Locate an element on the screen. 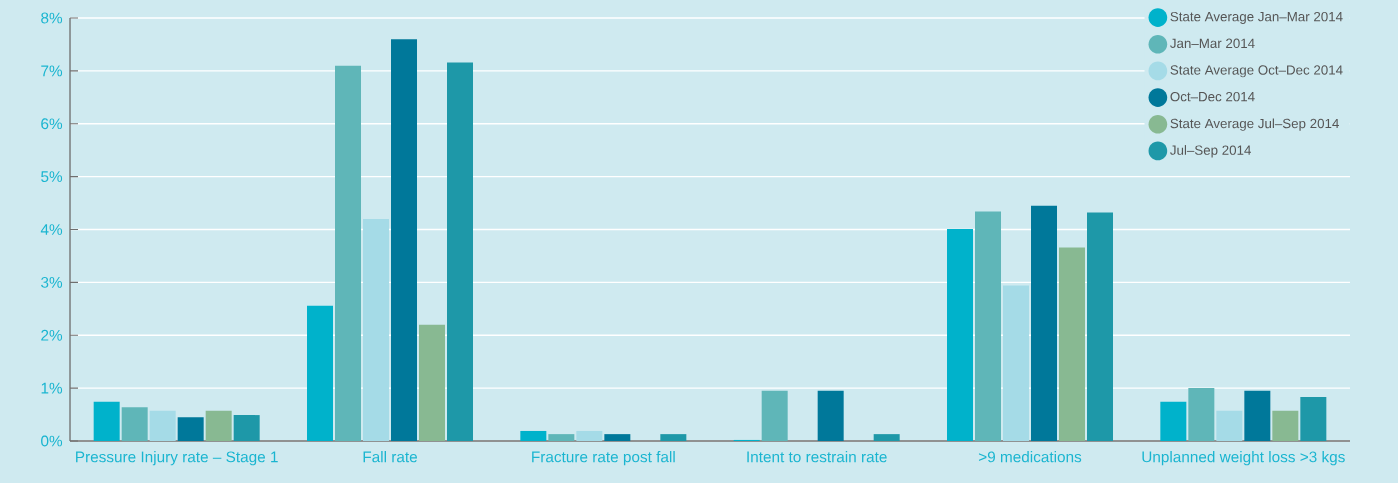  x-tick-label: Pressure Injury rate – Stage 1 is located at coordinates (177, 458).